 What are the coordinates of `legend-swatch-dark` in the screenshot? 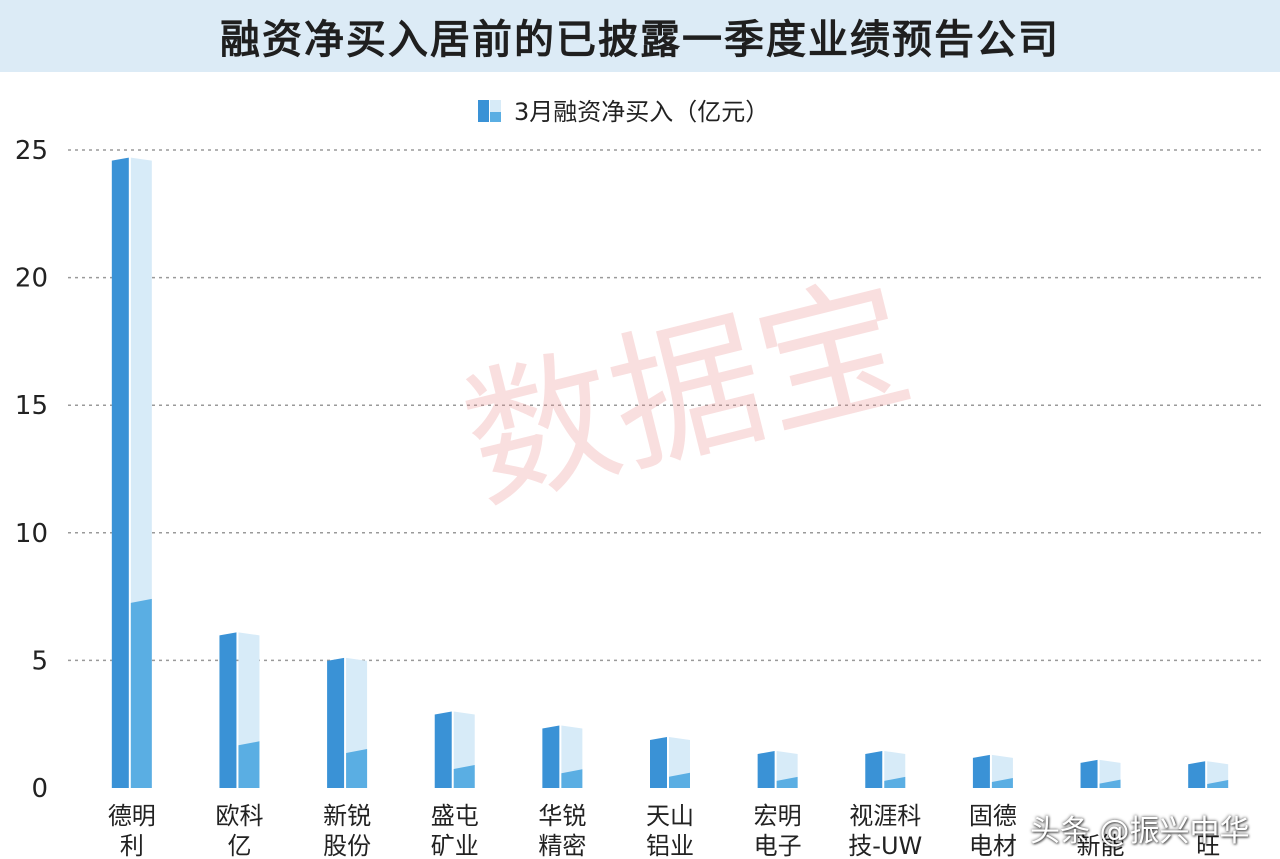 It's located at (483, 111).